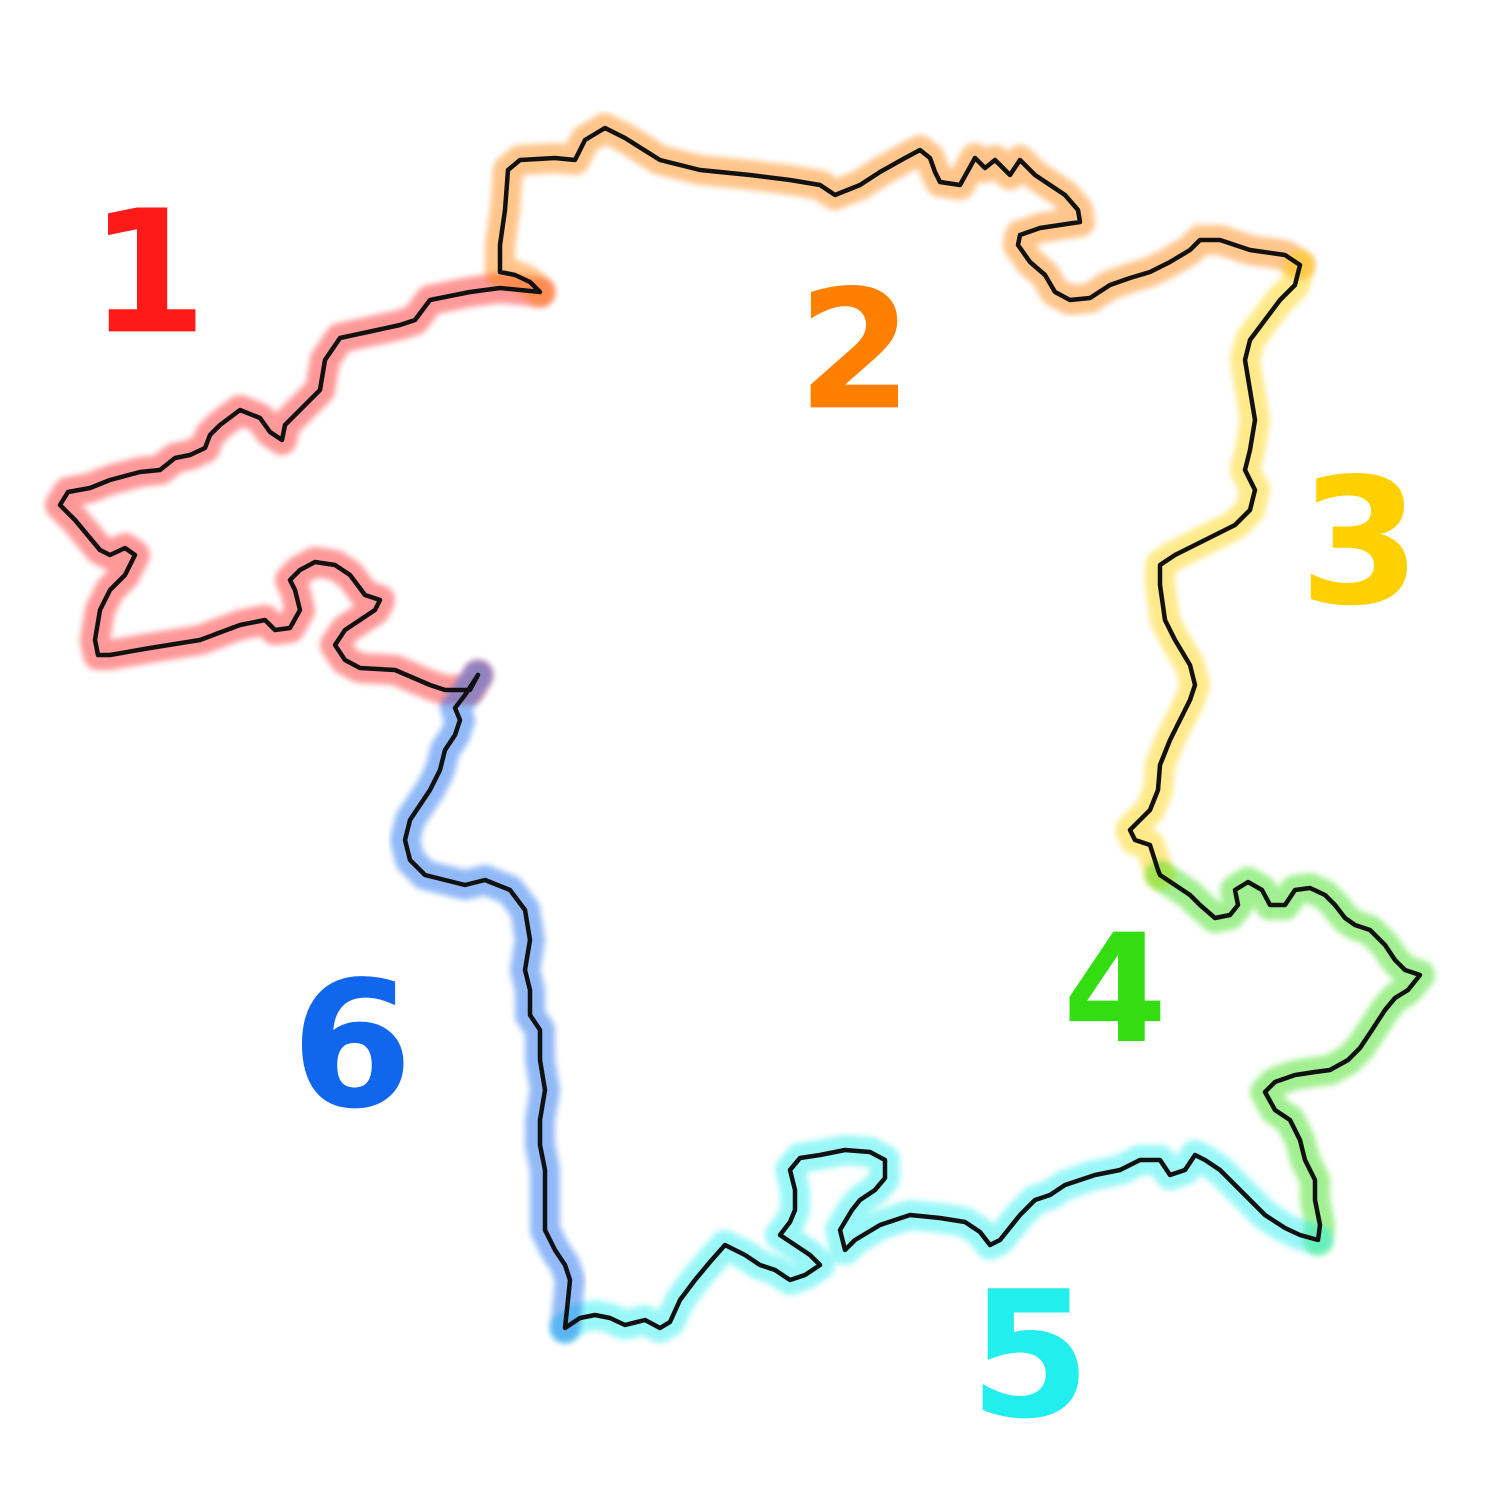 This screenshot has height=1500, width=1500. What do you see at coordinates (1360, 543) in the screenshot?
I see `segment-3-label: 3` at bounding box center [1360, 543].